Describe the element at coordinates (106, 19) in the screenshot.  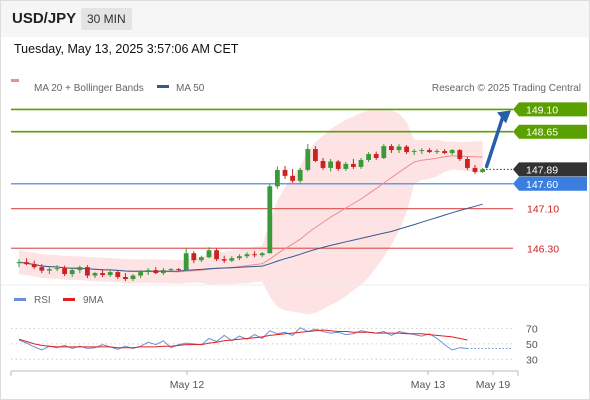
I see `timeframe-button: 30 MIN` at that location.